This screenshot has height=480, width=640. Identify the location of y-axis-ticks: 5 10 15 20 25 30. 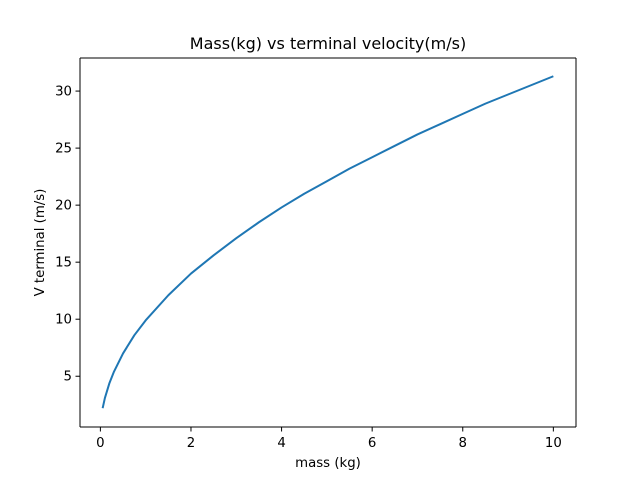
(67, 235).